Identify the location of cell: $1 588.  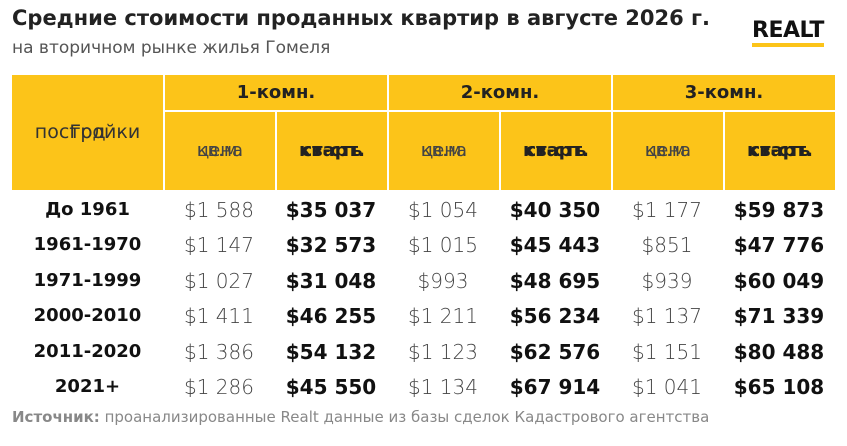
(219, 209).